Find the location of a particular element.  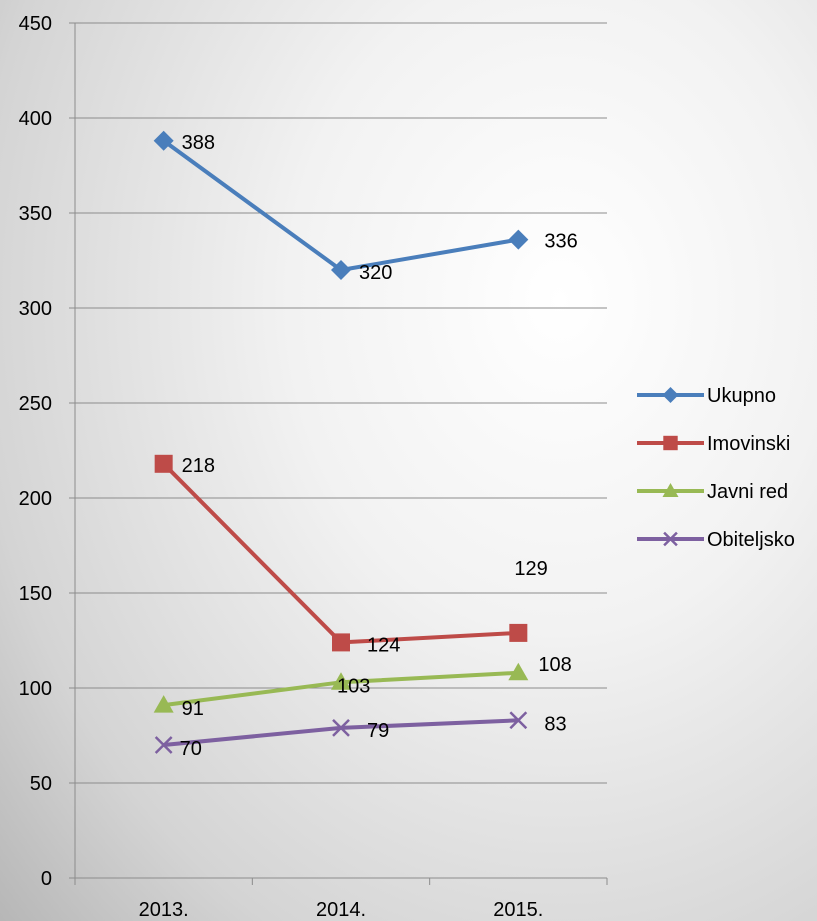

data-label: 103 is located at coordinates (353, 686).